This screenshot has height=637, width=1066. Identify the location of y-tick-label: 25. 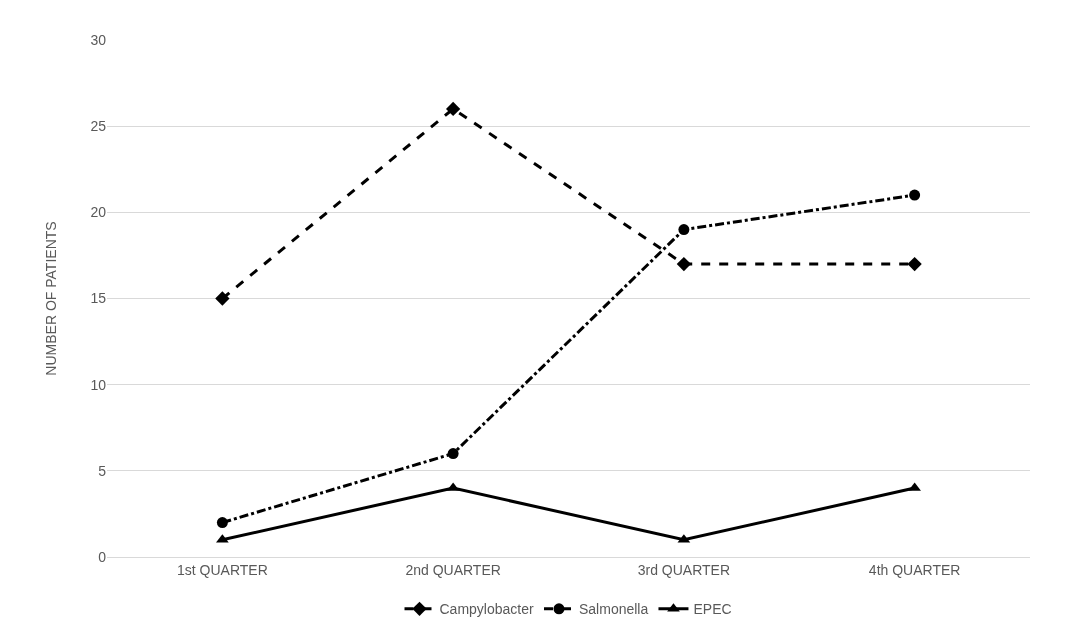
(98, 126).